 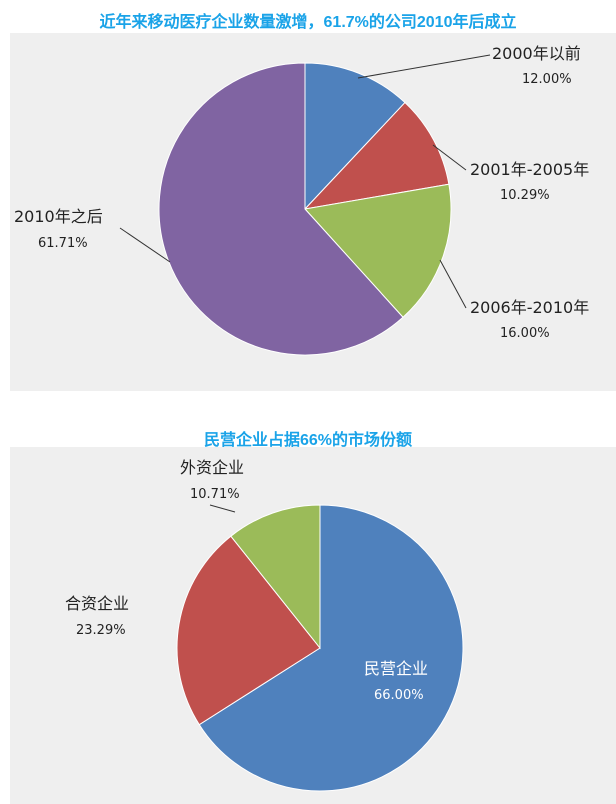 I want to click on leader-line-2010after, so click(x=145, y=245).